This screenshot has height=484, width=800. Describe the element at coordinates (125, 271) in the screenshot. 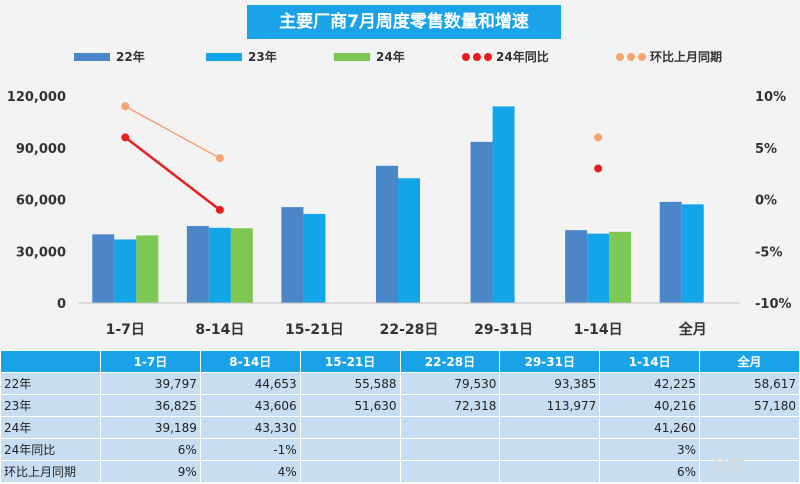

I see `bar-23年-1-7日` at that location.